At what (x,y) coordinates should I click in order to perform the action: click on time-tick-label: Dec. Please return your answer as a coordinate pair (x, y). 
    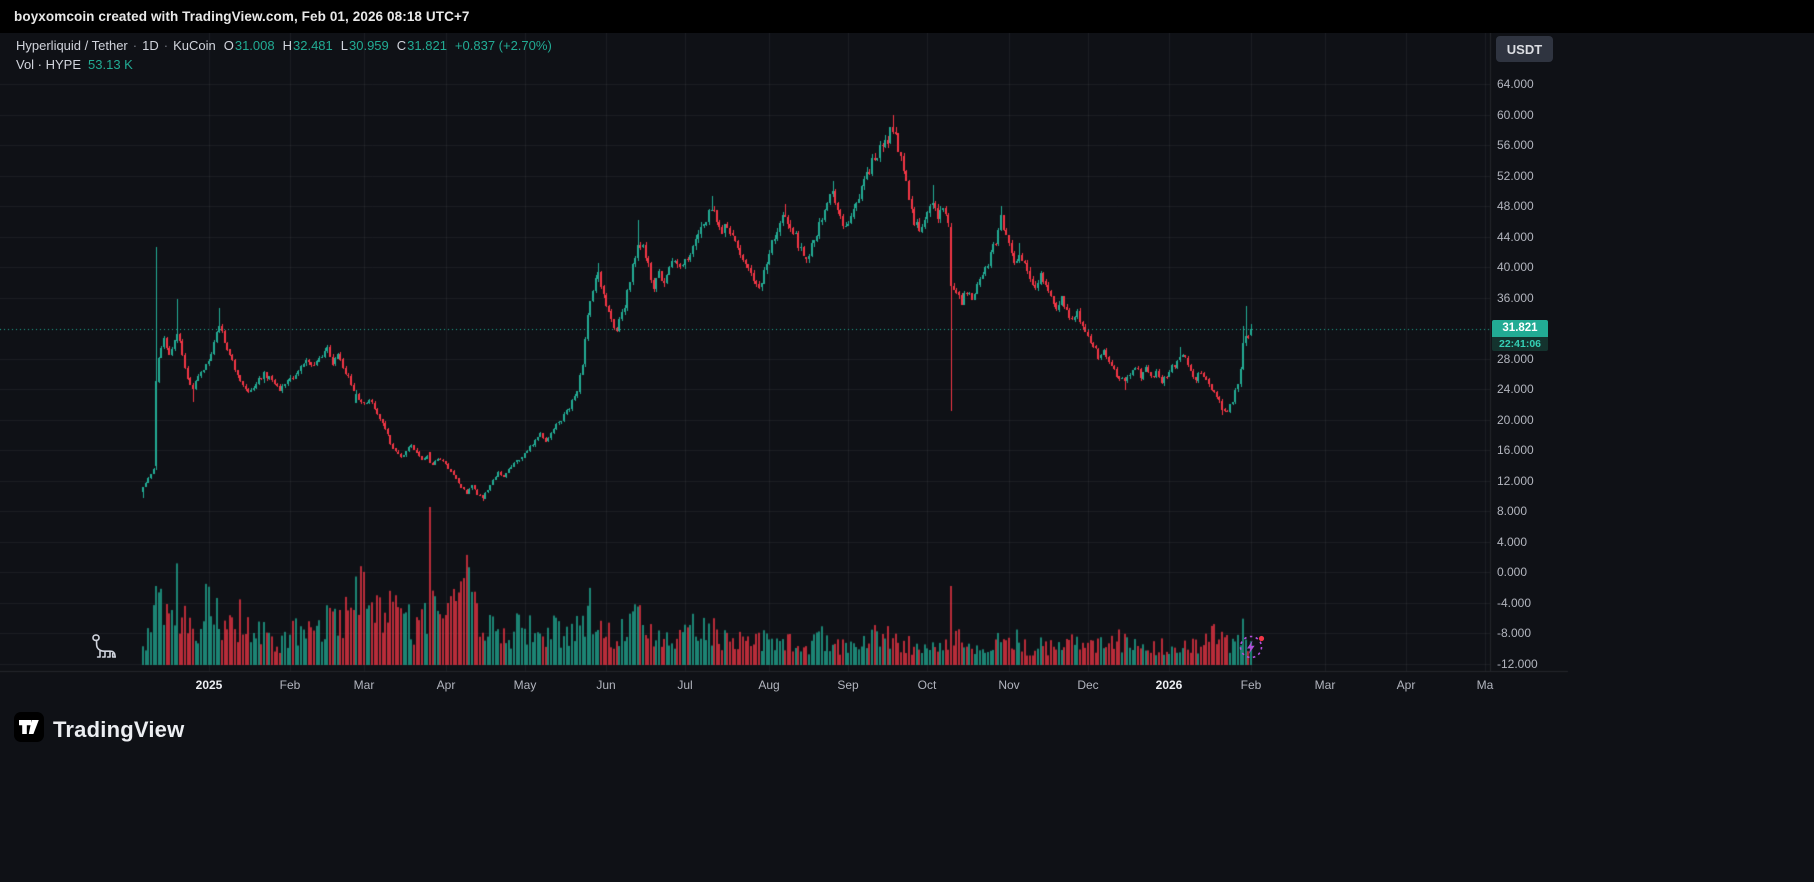
    Looking at the image, I should click on (1088, 685).